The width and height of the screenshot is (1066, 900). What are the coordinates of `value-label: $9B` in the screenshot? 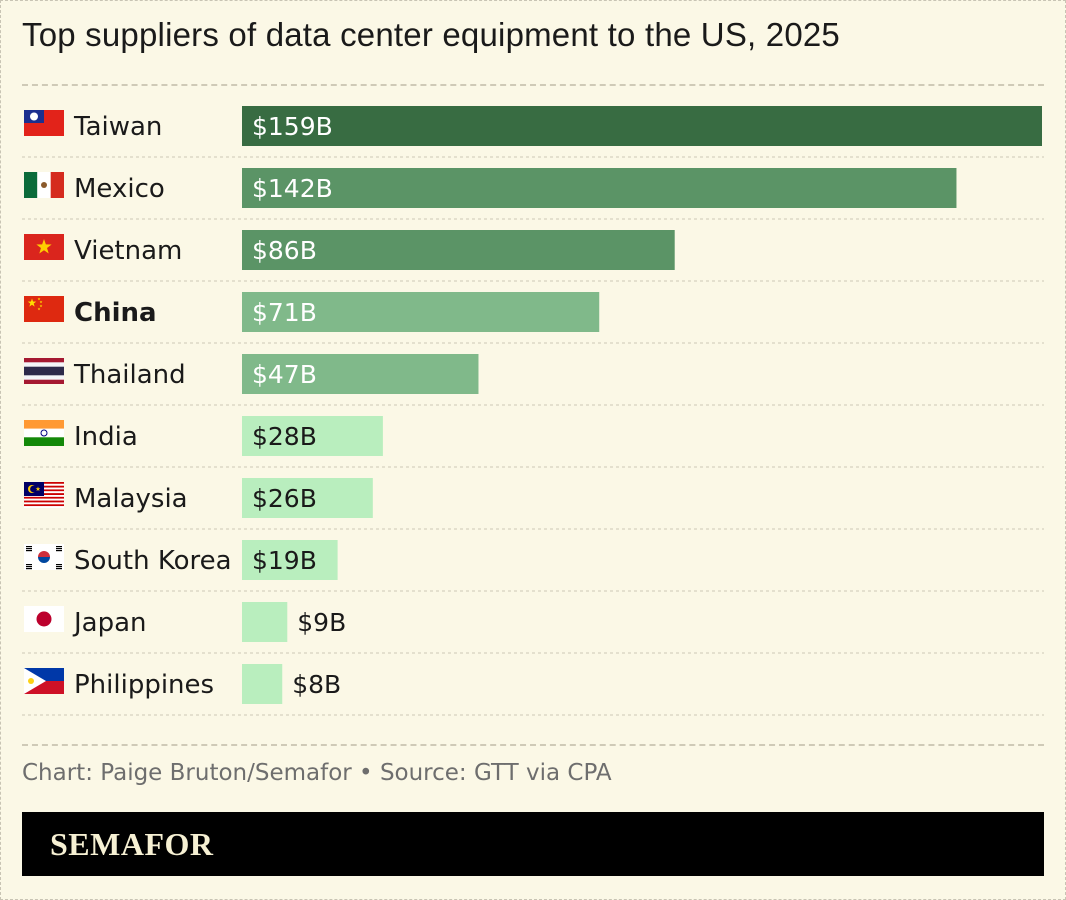 It's located at (321, 622).